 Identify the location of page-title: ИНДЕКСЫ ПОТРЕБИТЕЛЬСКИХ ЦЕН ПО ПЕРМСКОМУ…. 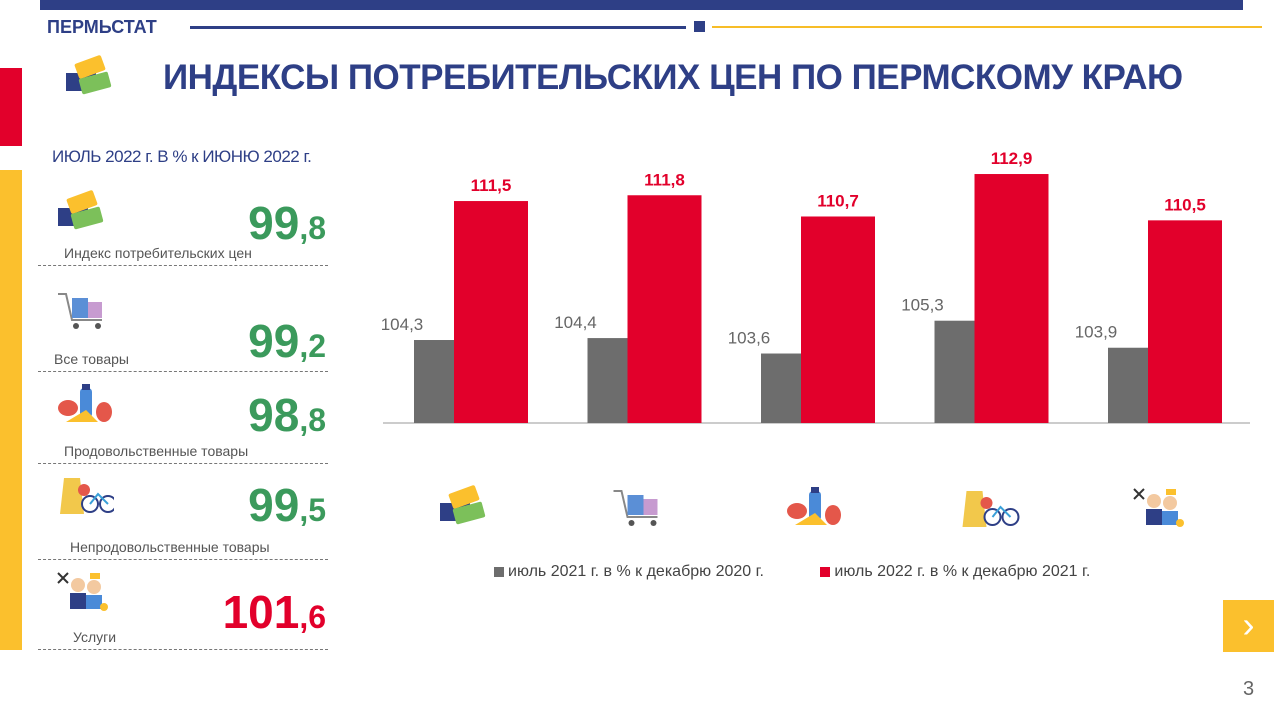
(673, 77).